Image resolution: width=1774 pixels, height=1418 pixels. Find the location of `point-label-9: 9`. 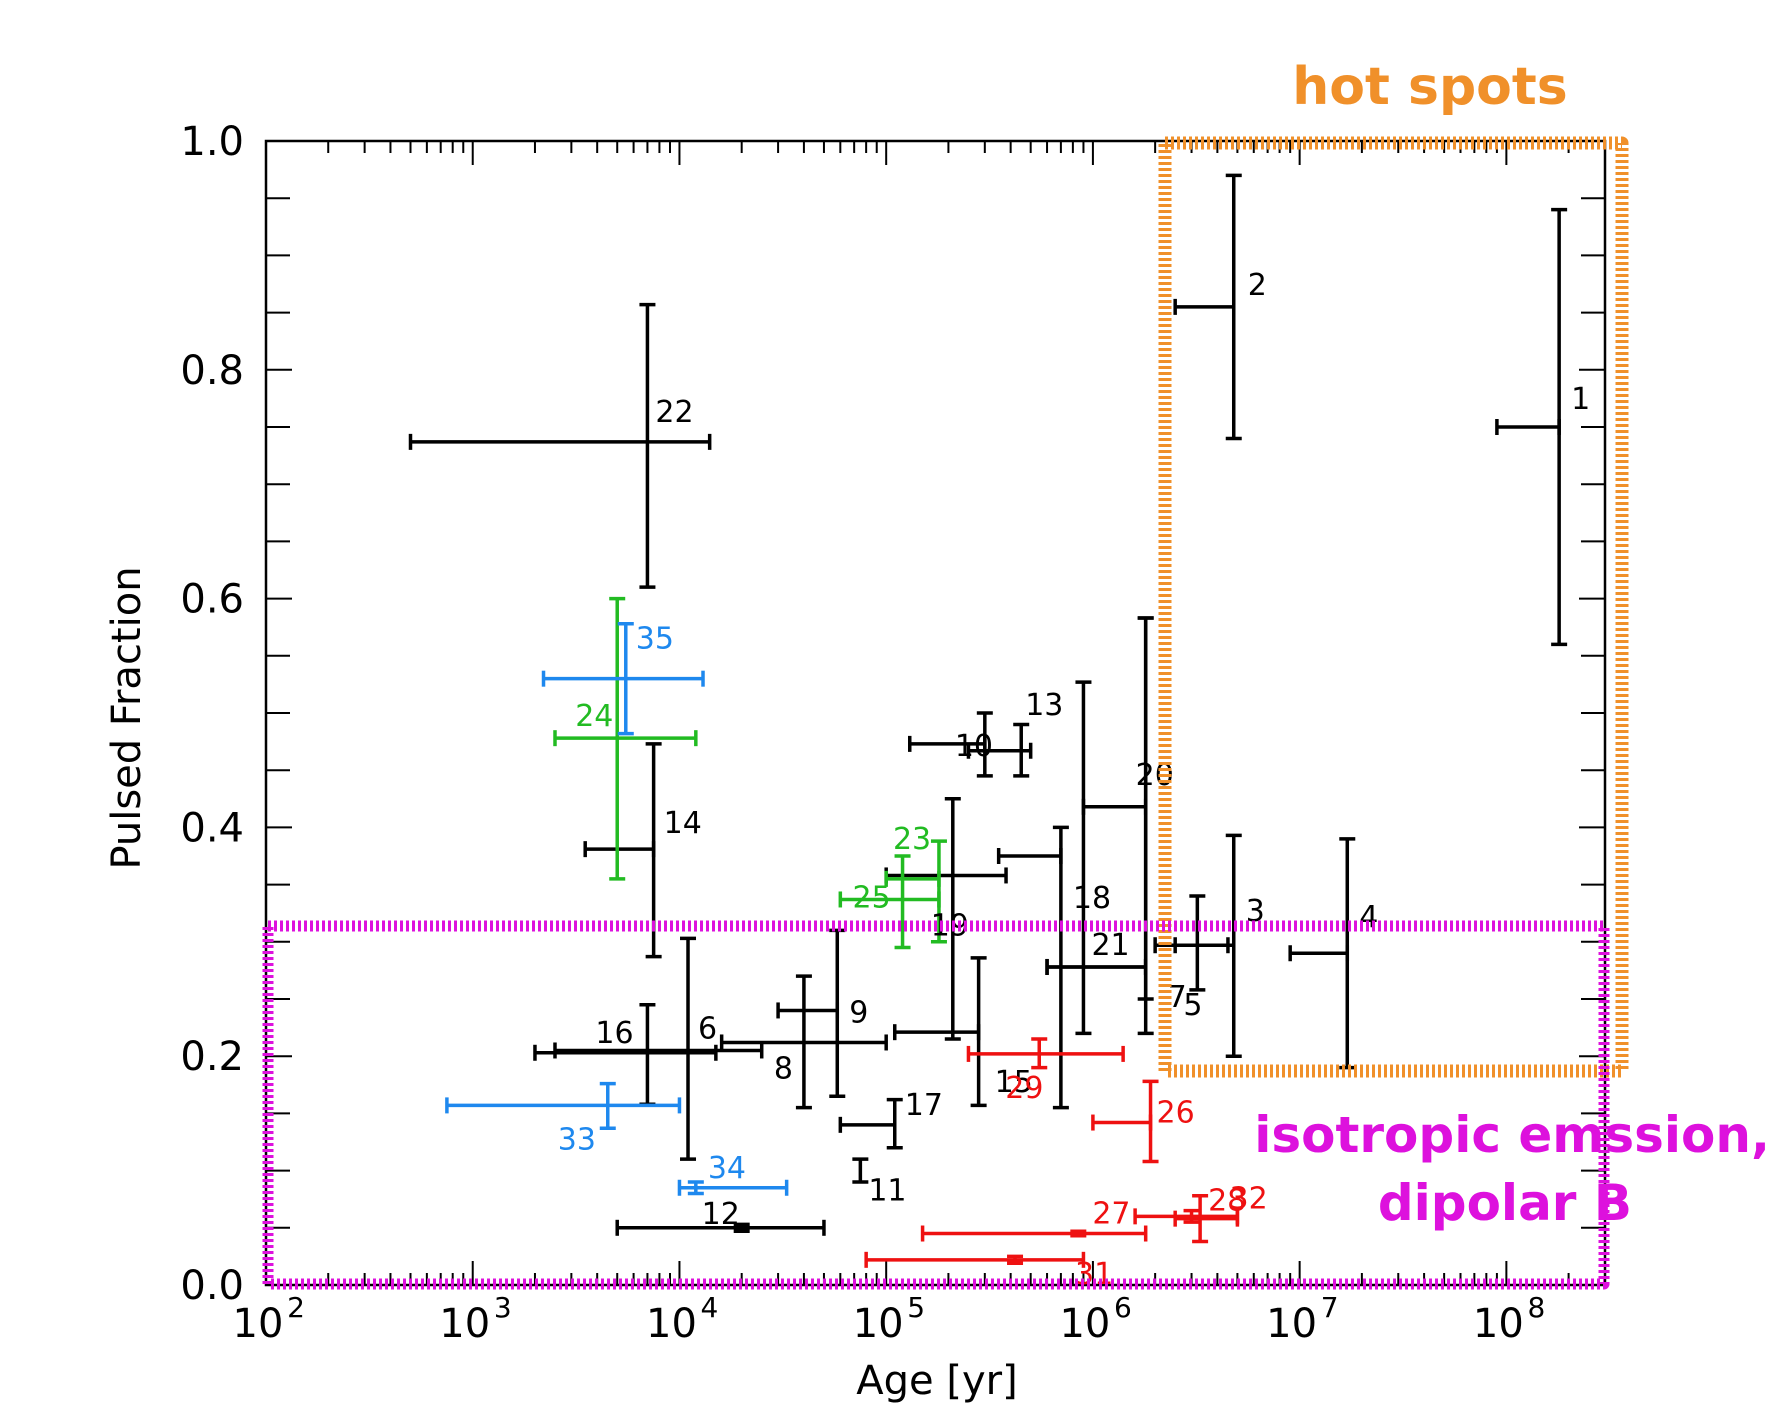

point-label-9: 9 is located at coordinates (858, 1012).